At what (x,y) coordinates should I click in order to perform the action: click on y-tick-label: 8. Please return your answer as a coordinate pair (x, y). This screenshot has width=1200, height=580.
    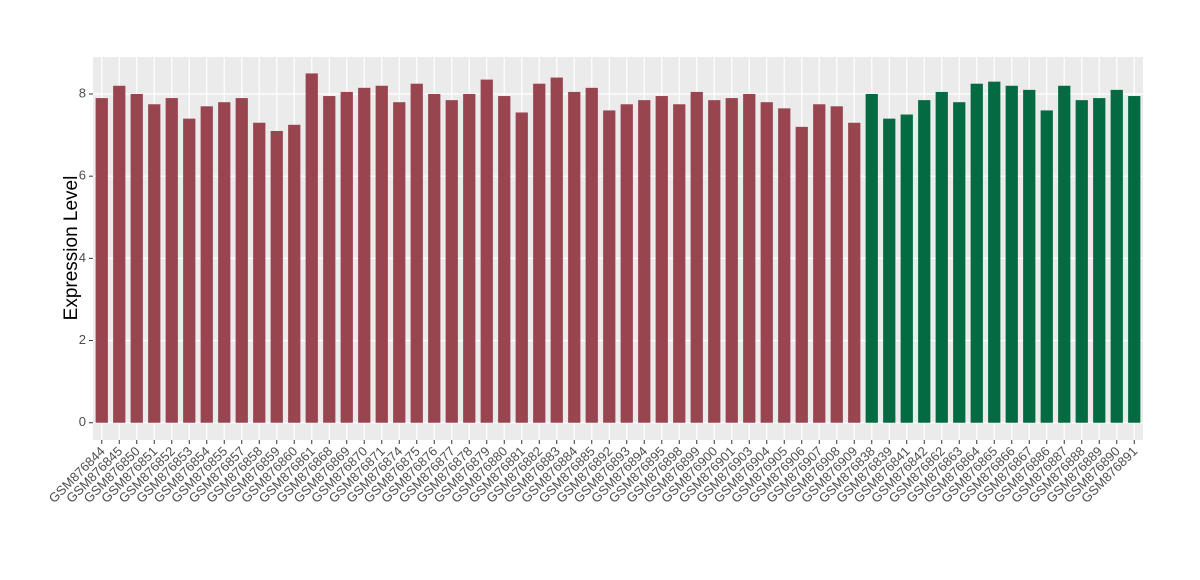
    Looking at the image, I should click on (82, 92).